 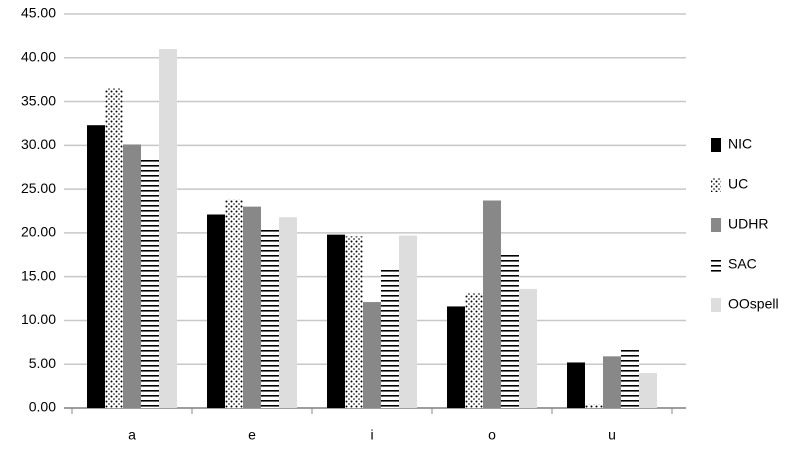 I want to click on y-tick-label: 20.00, so click(x=38, y=232).